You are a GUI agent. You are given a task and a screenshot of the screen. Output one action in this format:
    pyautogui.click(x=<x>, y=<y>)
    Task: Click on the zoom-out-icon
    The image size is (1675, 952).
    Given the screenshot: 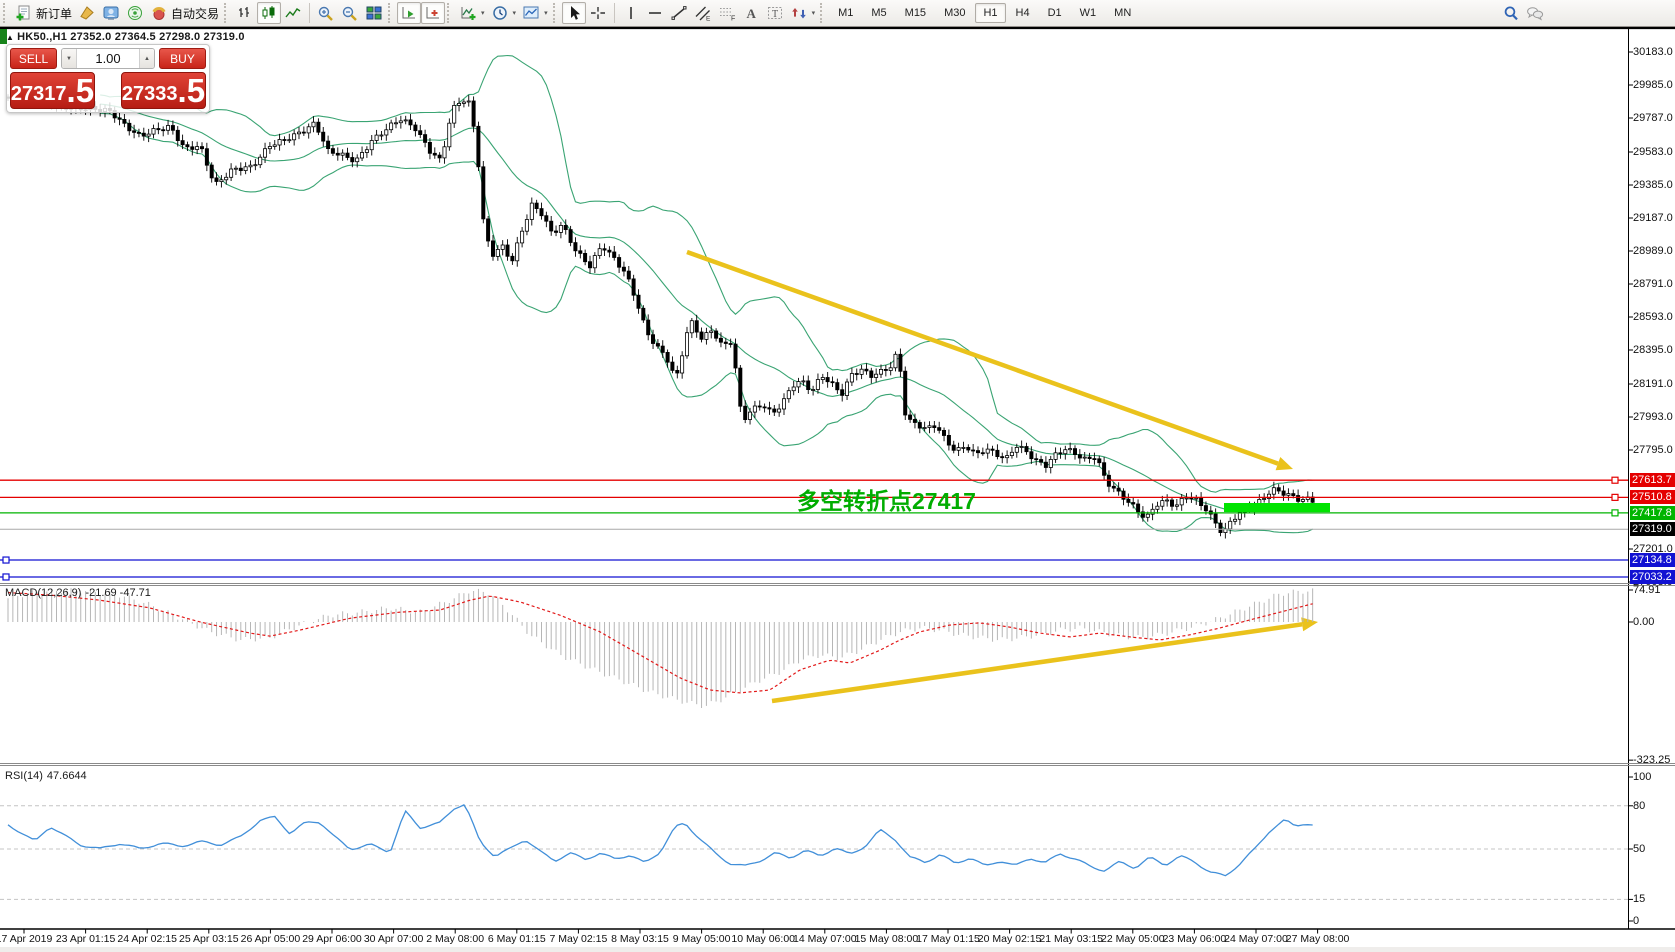 What is the action you would take?
    pyautogui.click(x=350, y=13)
    